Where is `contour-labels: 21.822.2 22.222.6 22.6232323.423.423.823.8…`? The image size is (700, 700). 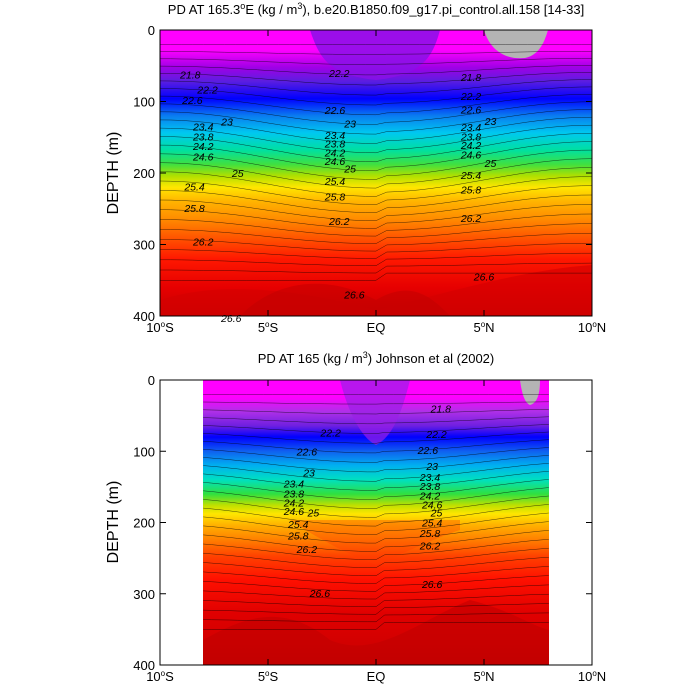 contour-labels: 21.822.2 22.222.6 22.6232323.423.423.823.8… is located at coordinates (367, 502).